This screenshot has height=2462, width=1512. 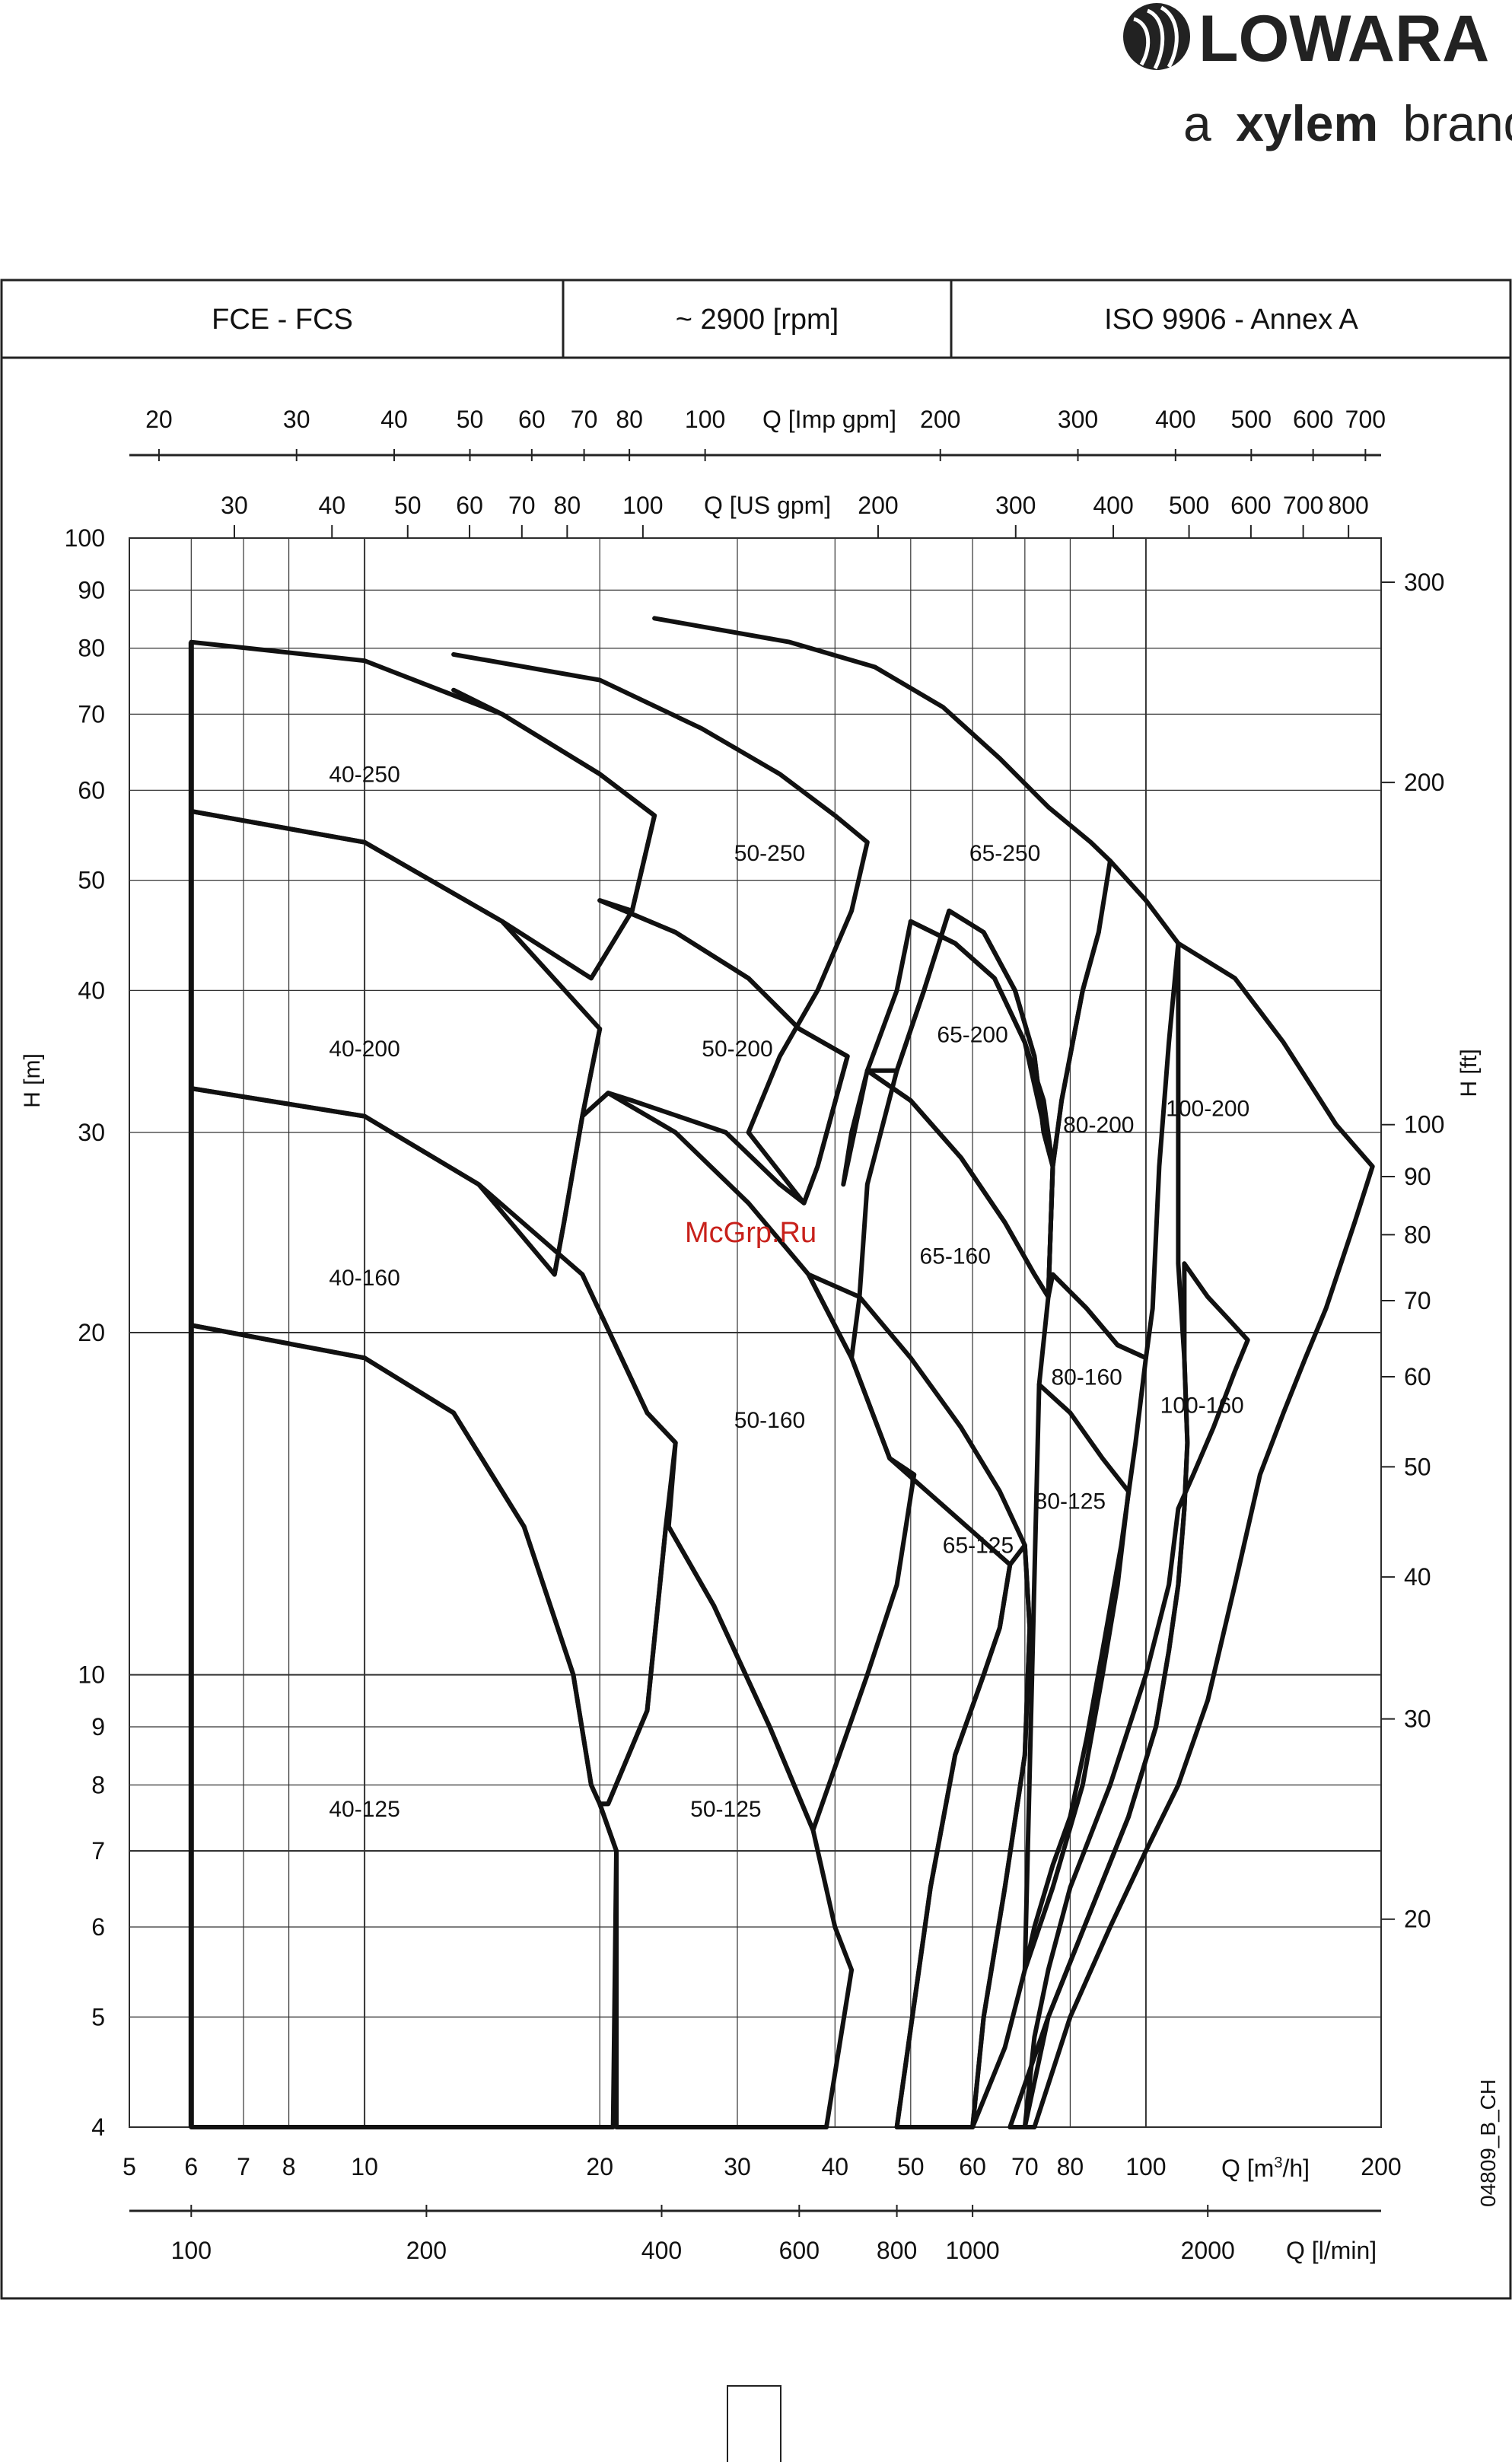 I want to click on ft-tick-label: 70, so click(x=1417, y=1300).